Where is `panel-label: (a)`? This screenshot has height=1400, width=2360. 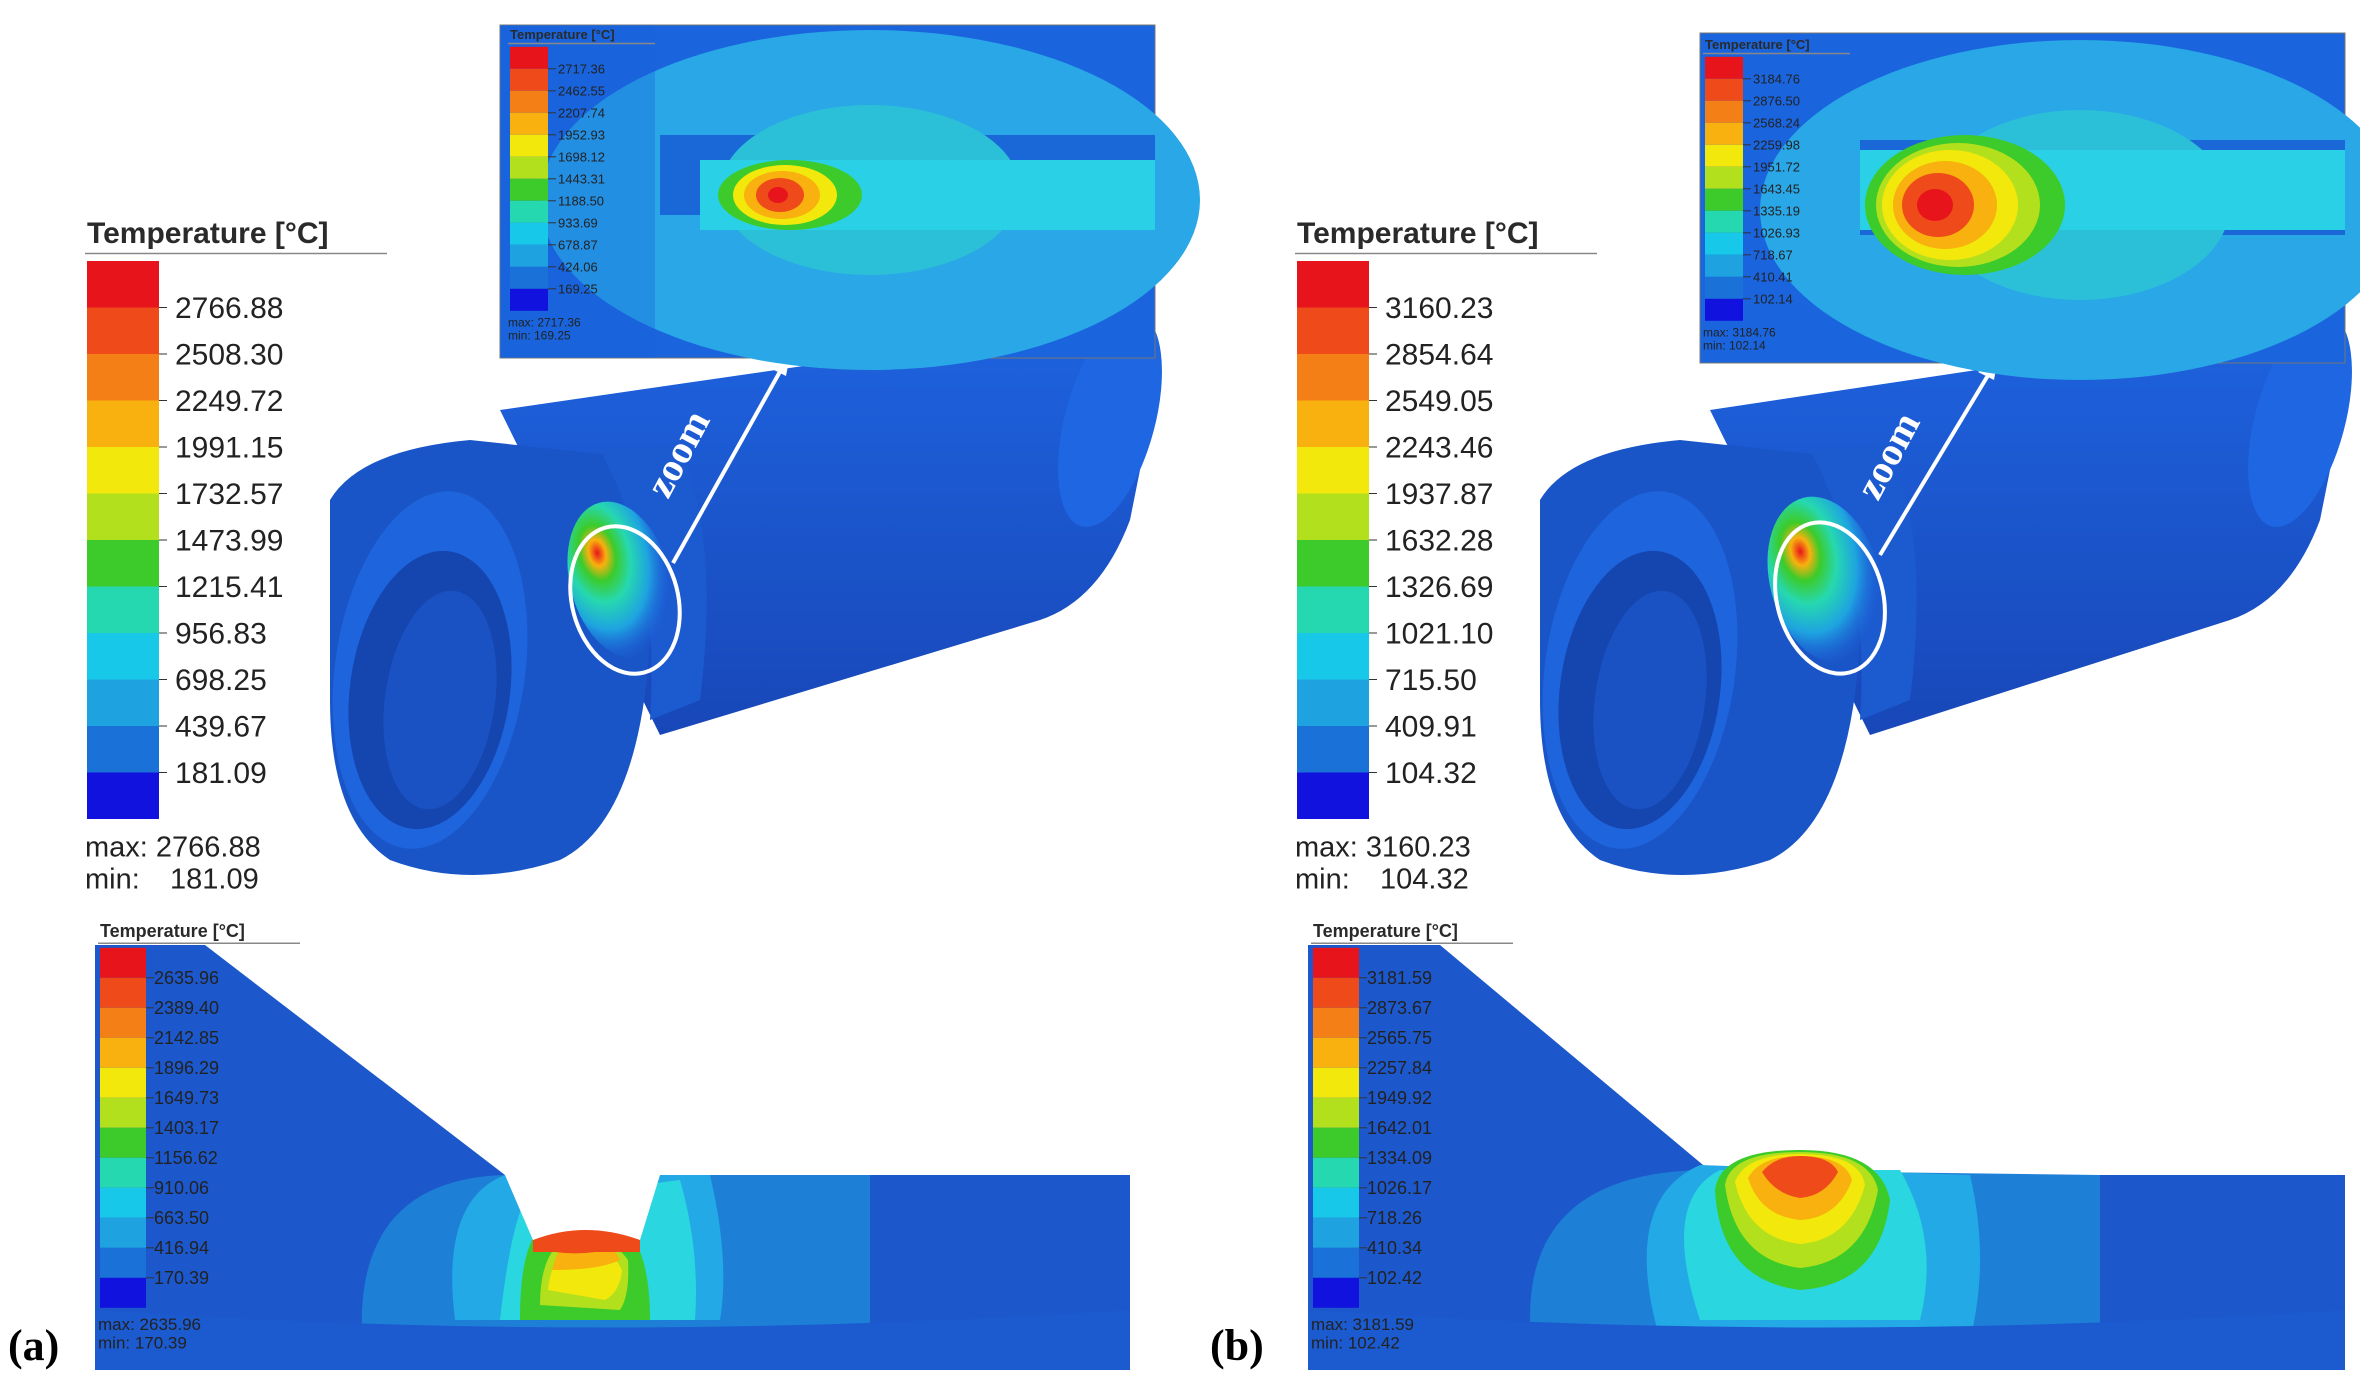
panel-label: (a) is located at coordinates (33, 1345).